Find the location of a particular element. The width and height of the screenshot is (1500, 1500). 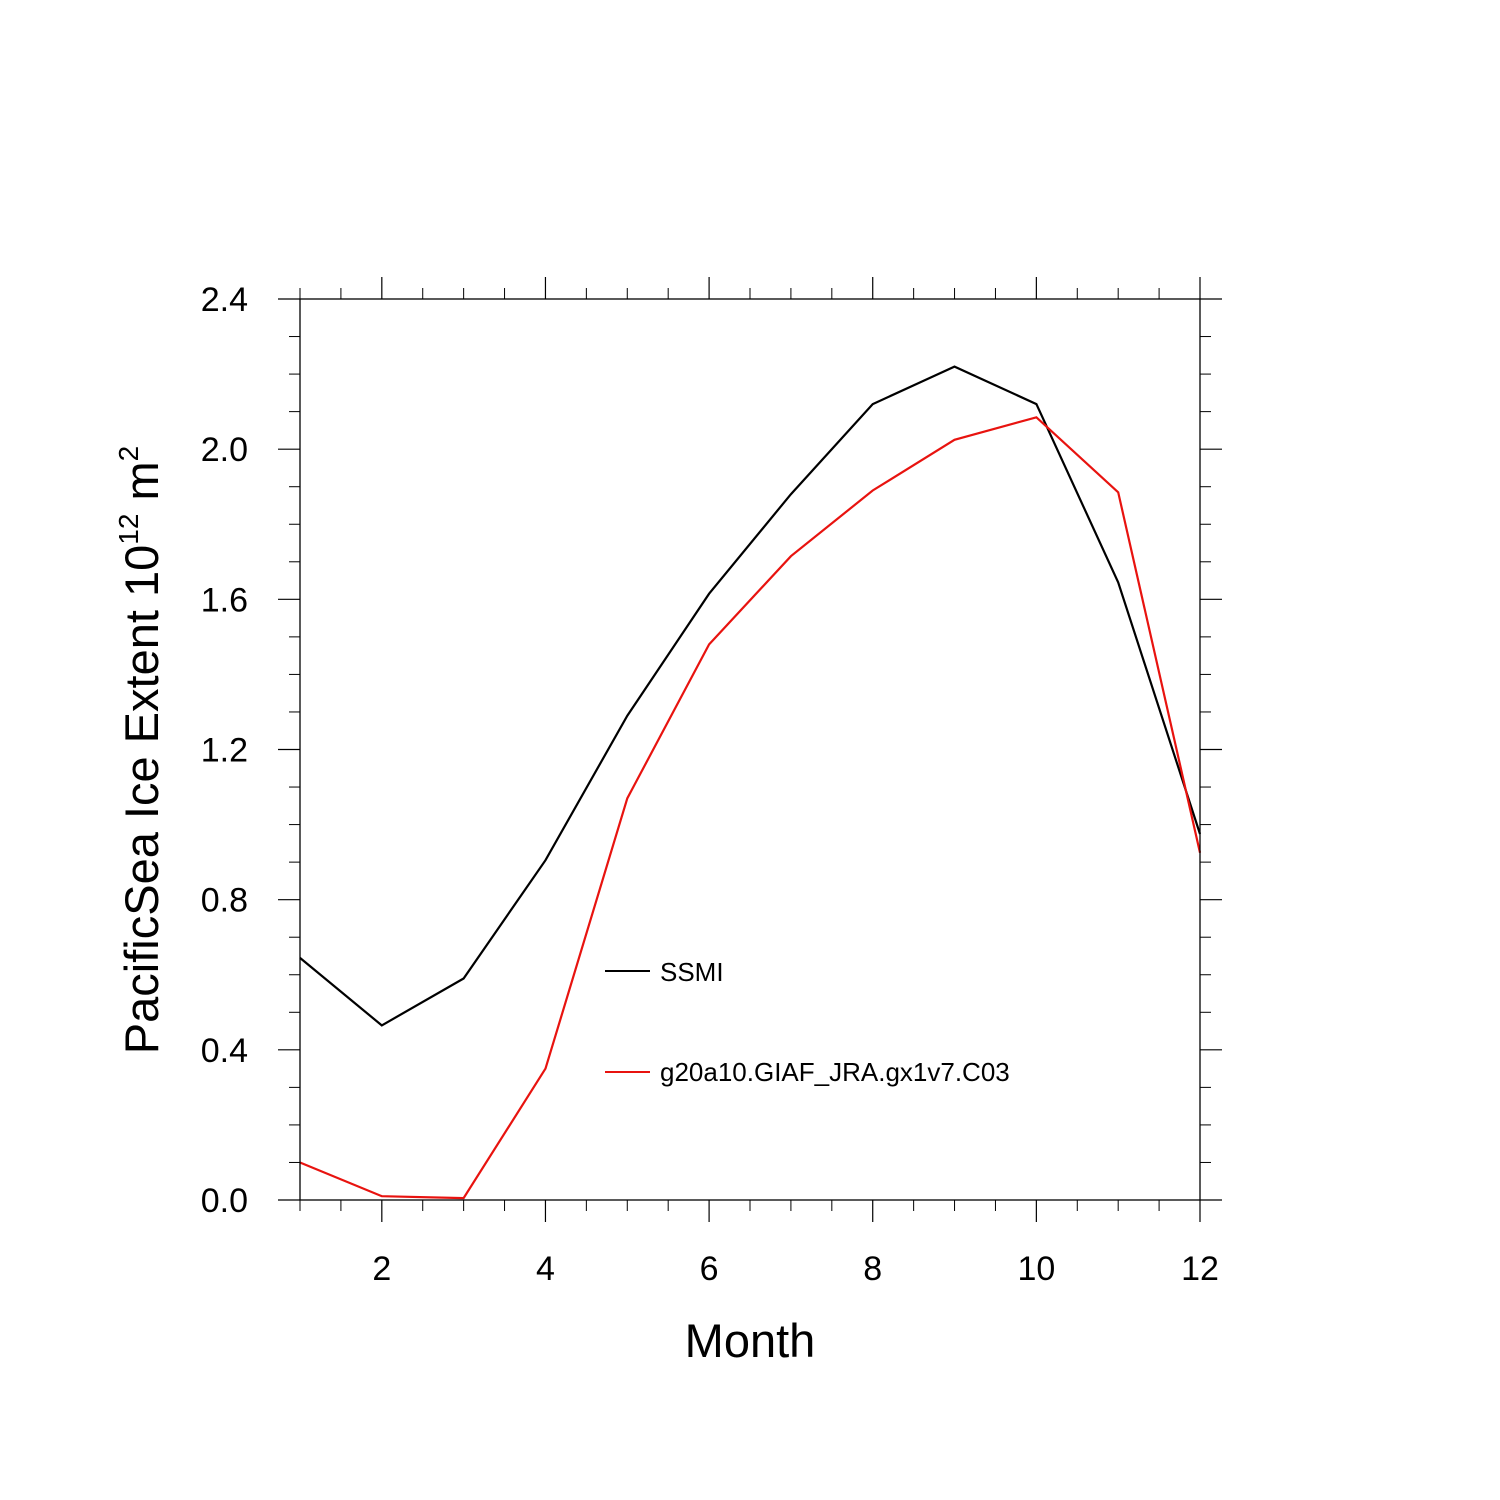

x-tick-label: 10 is located at coordinates (1036, 1269).